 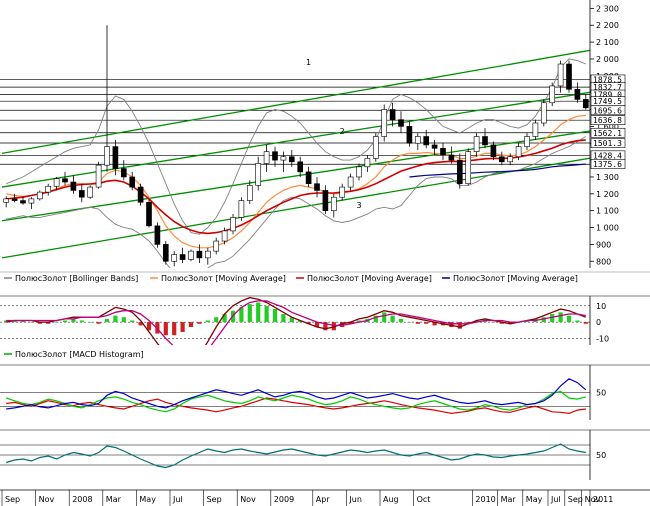 I want to click on macd-tick-label: 0, so click(x=598, y=322).